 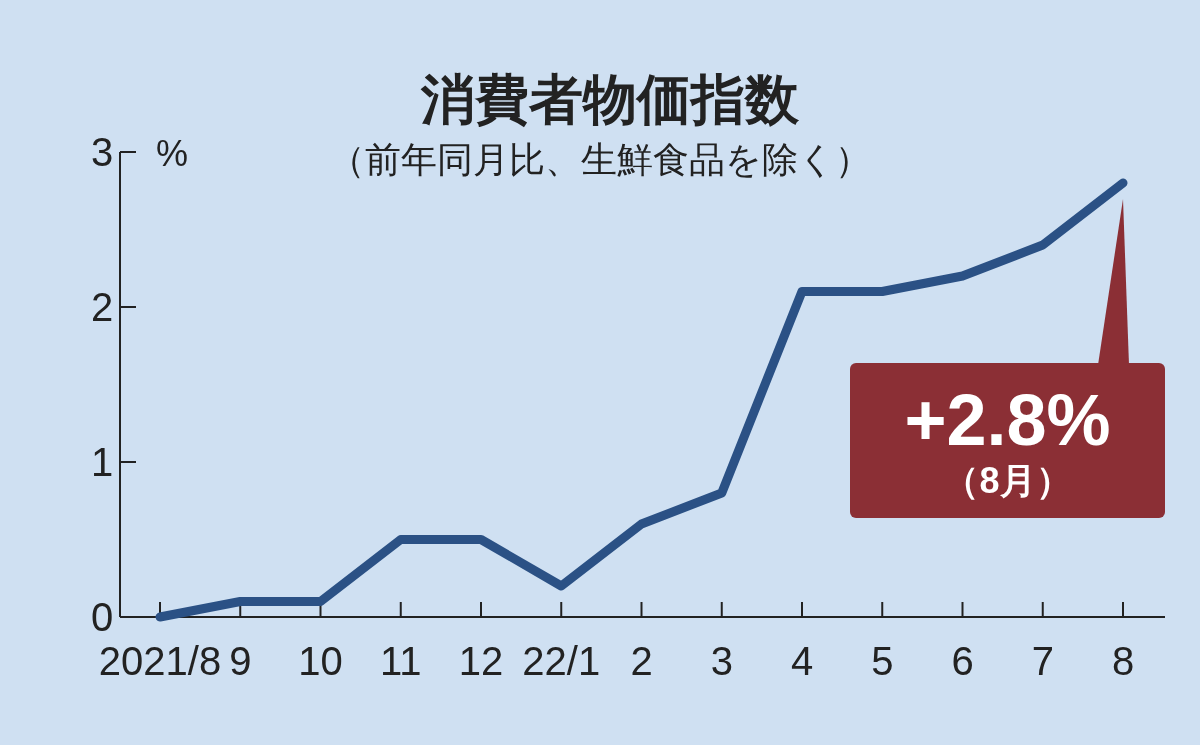 What do you see at coordinates (802, 661) in the screenshot?
I see `x-tick-label: 4` at bounding box center [802, 661].